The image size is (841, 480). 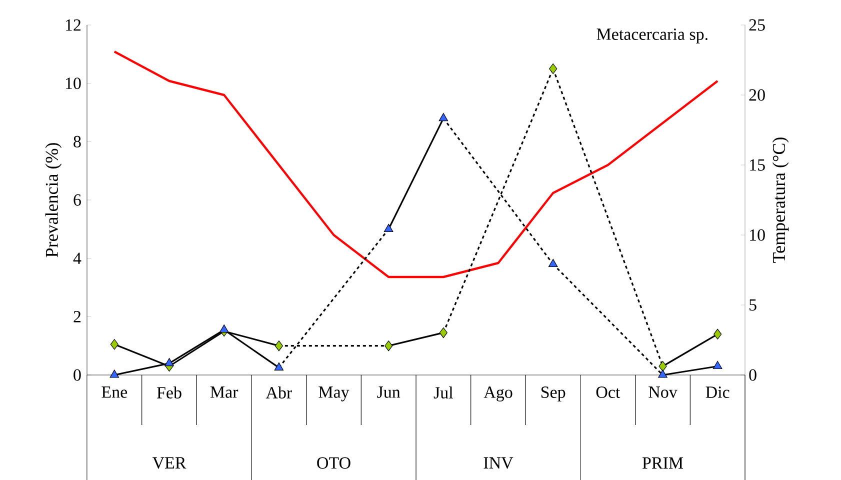 I want to click on text: INV, so click(x=499, y=463).